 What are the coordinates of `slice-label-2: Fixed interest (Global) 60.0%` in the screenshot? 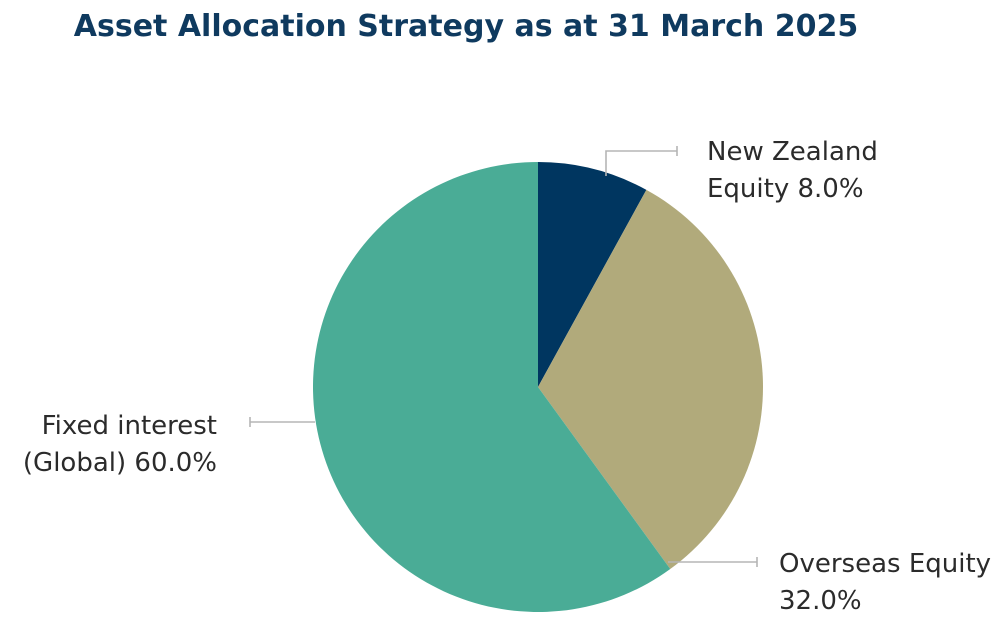 It's located at (120, 444).